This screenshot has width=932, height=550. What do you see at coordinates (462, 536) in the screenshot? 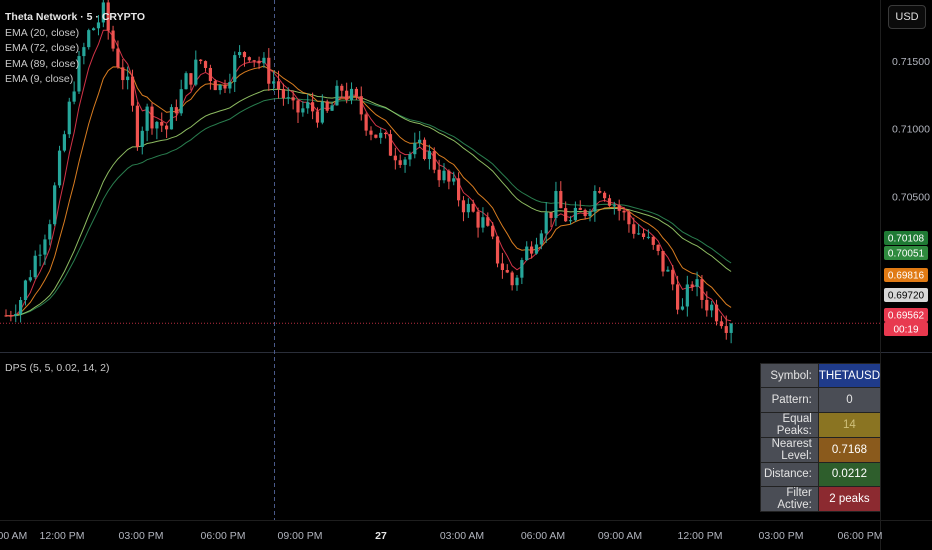
I see `time-axis-label: 03:00 AM` at bounding box center [462, 536].